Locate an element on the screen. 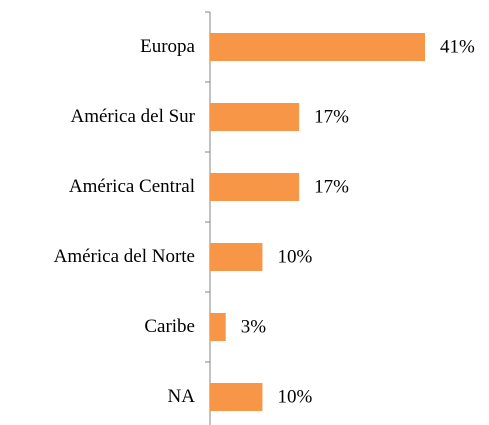 The height and width of the screenshot is (425, 489). category-label: Caribe is located at coordinates (169, 326).